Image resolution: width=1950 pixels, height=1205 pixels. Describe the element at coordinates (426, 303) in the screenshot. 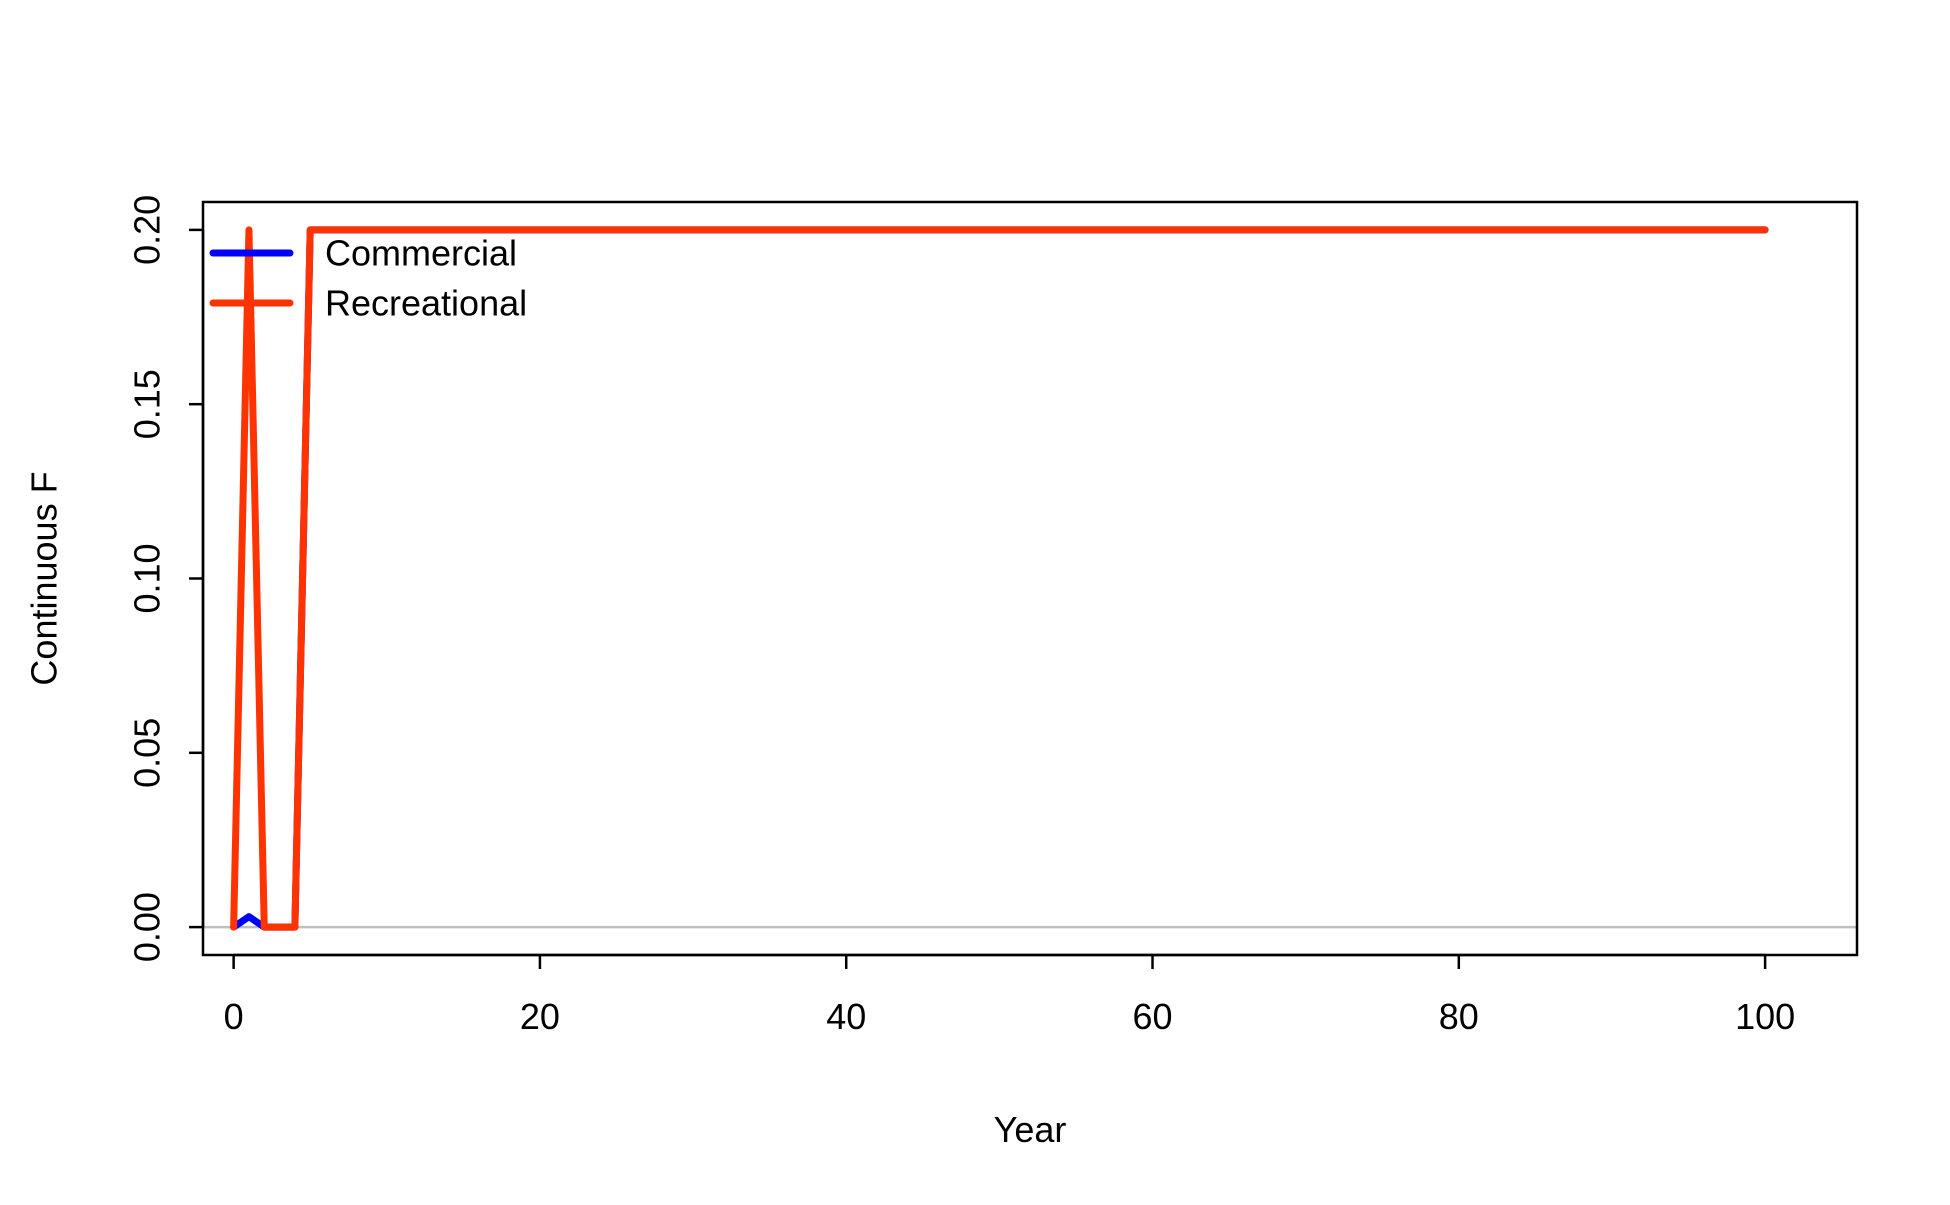

I see `legend-label-recreational: Recreational` at that location.